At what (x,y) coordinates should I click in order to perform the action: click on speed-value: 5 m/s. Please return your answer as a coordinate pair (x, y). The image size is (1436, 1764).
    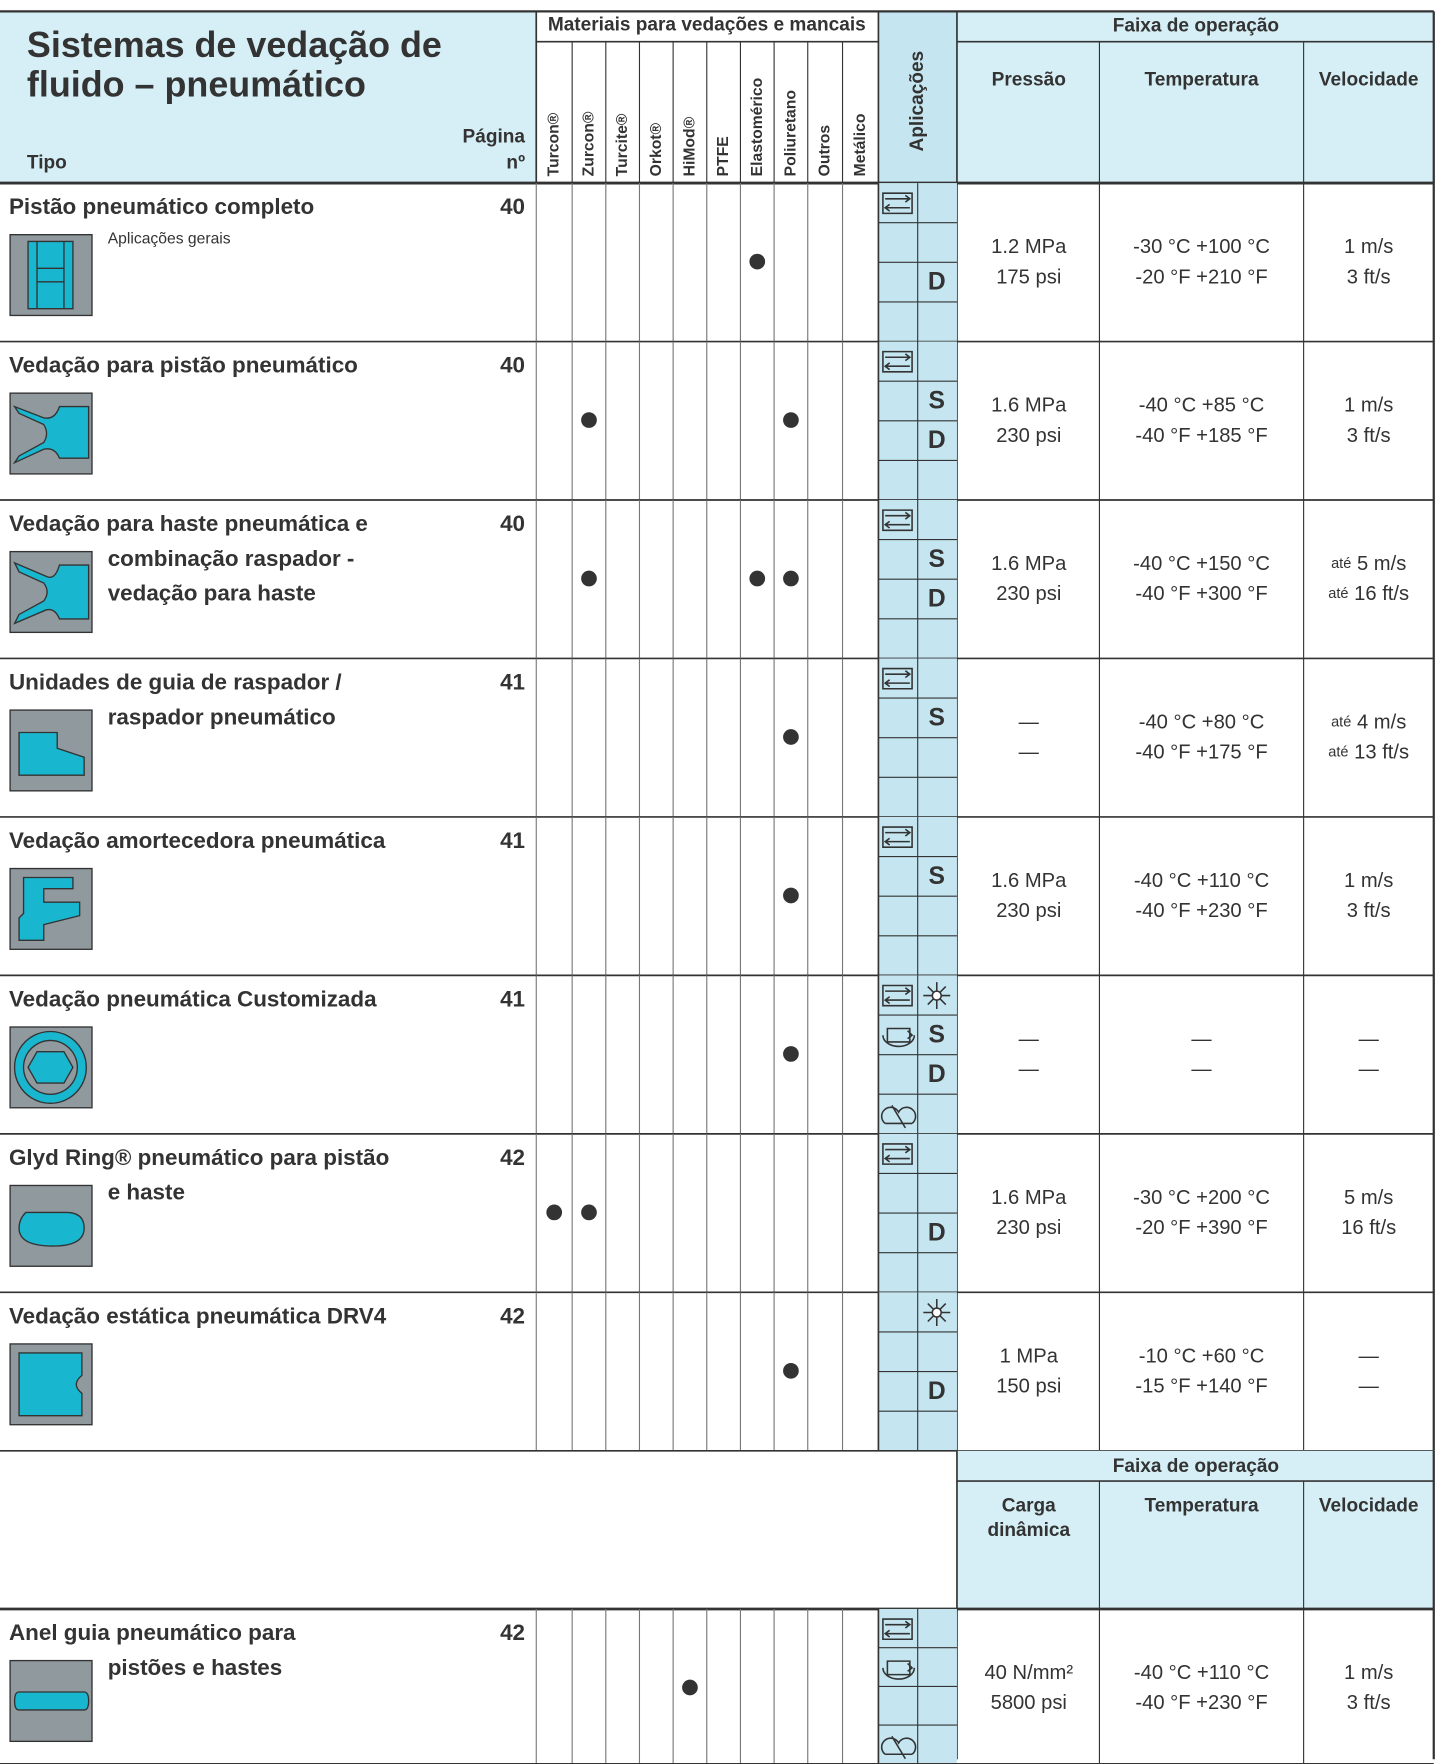
    Looking at the image, I should click on (1368, 1198).